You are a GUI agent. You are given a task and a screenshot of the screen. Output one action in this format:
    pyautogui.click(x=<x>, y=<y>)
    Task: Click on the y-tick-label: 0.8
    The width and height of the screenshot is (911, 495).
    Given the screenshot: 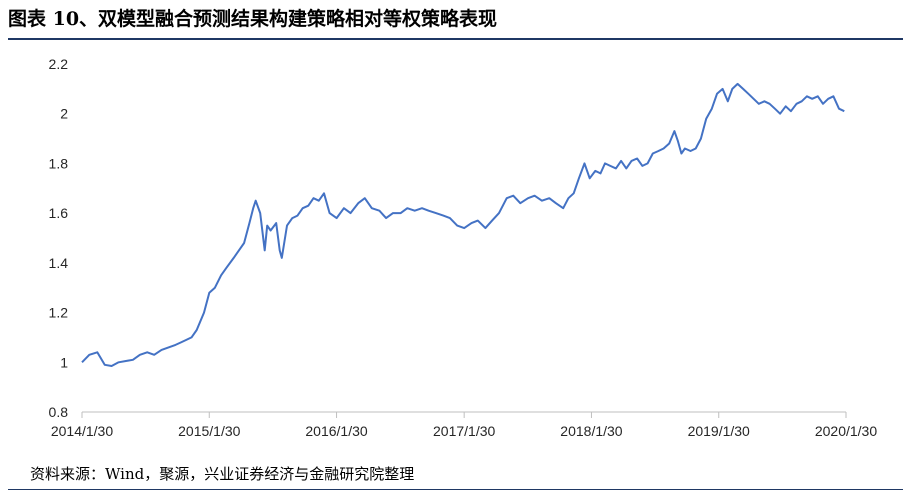 What is the action you would take?
    pyautogui.click(x=59, y=412)
    